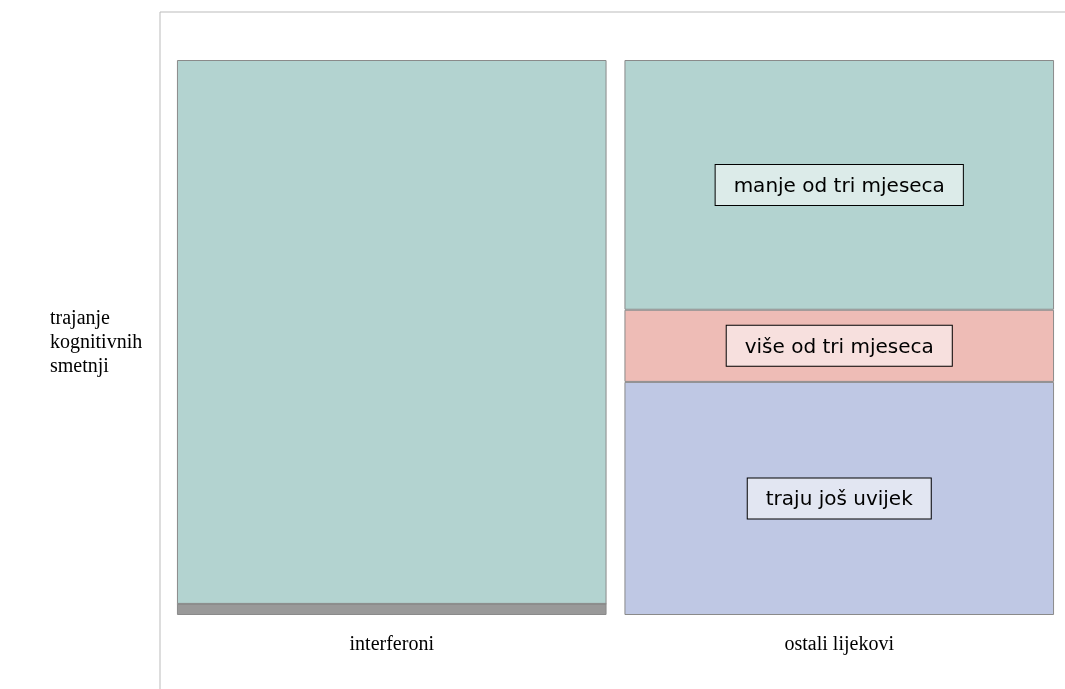 The image size is (1065, 689). What do you see at coordinates (99, 341) in the screenshot?
I see `y-axis-title: trajanje kognitivnih smetnji` at bounding box center [99, 341].